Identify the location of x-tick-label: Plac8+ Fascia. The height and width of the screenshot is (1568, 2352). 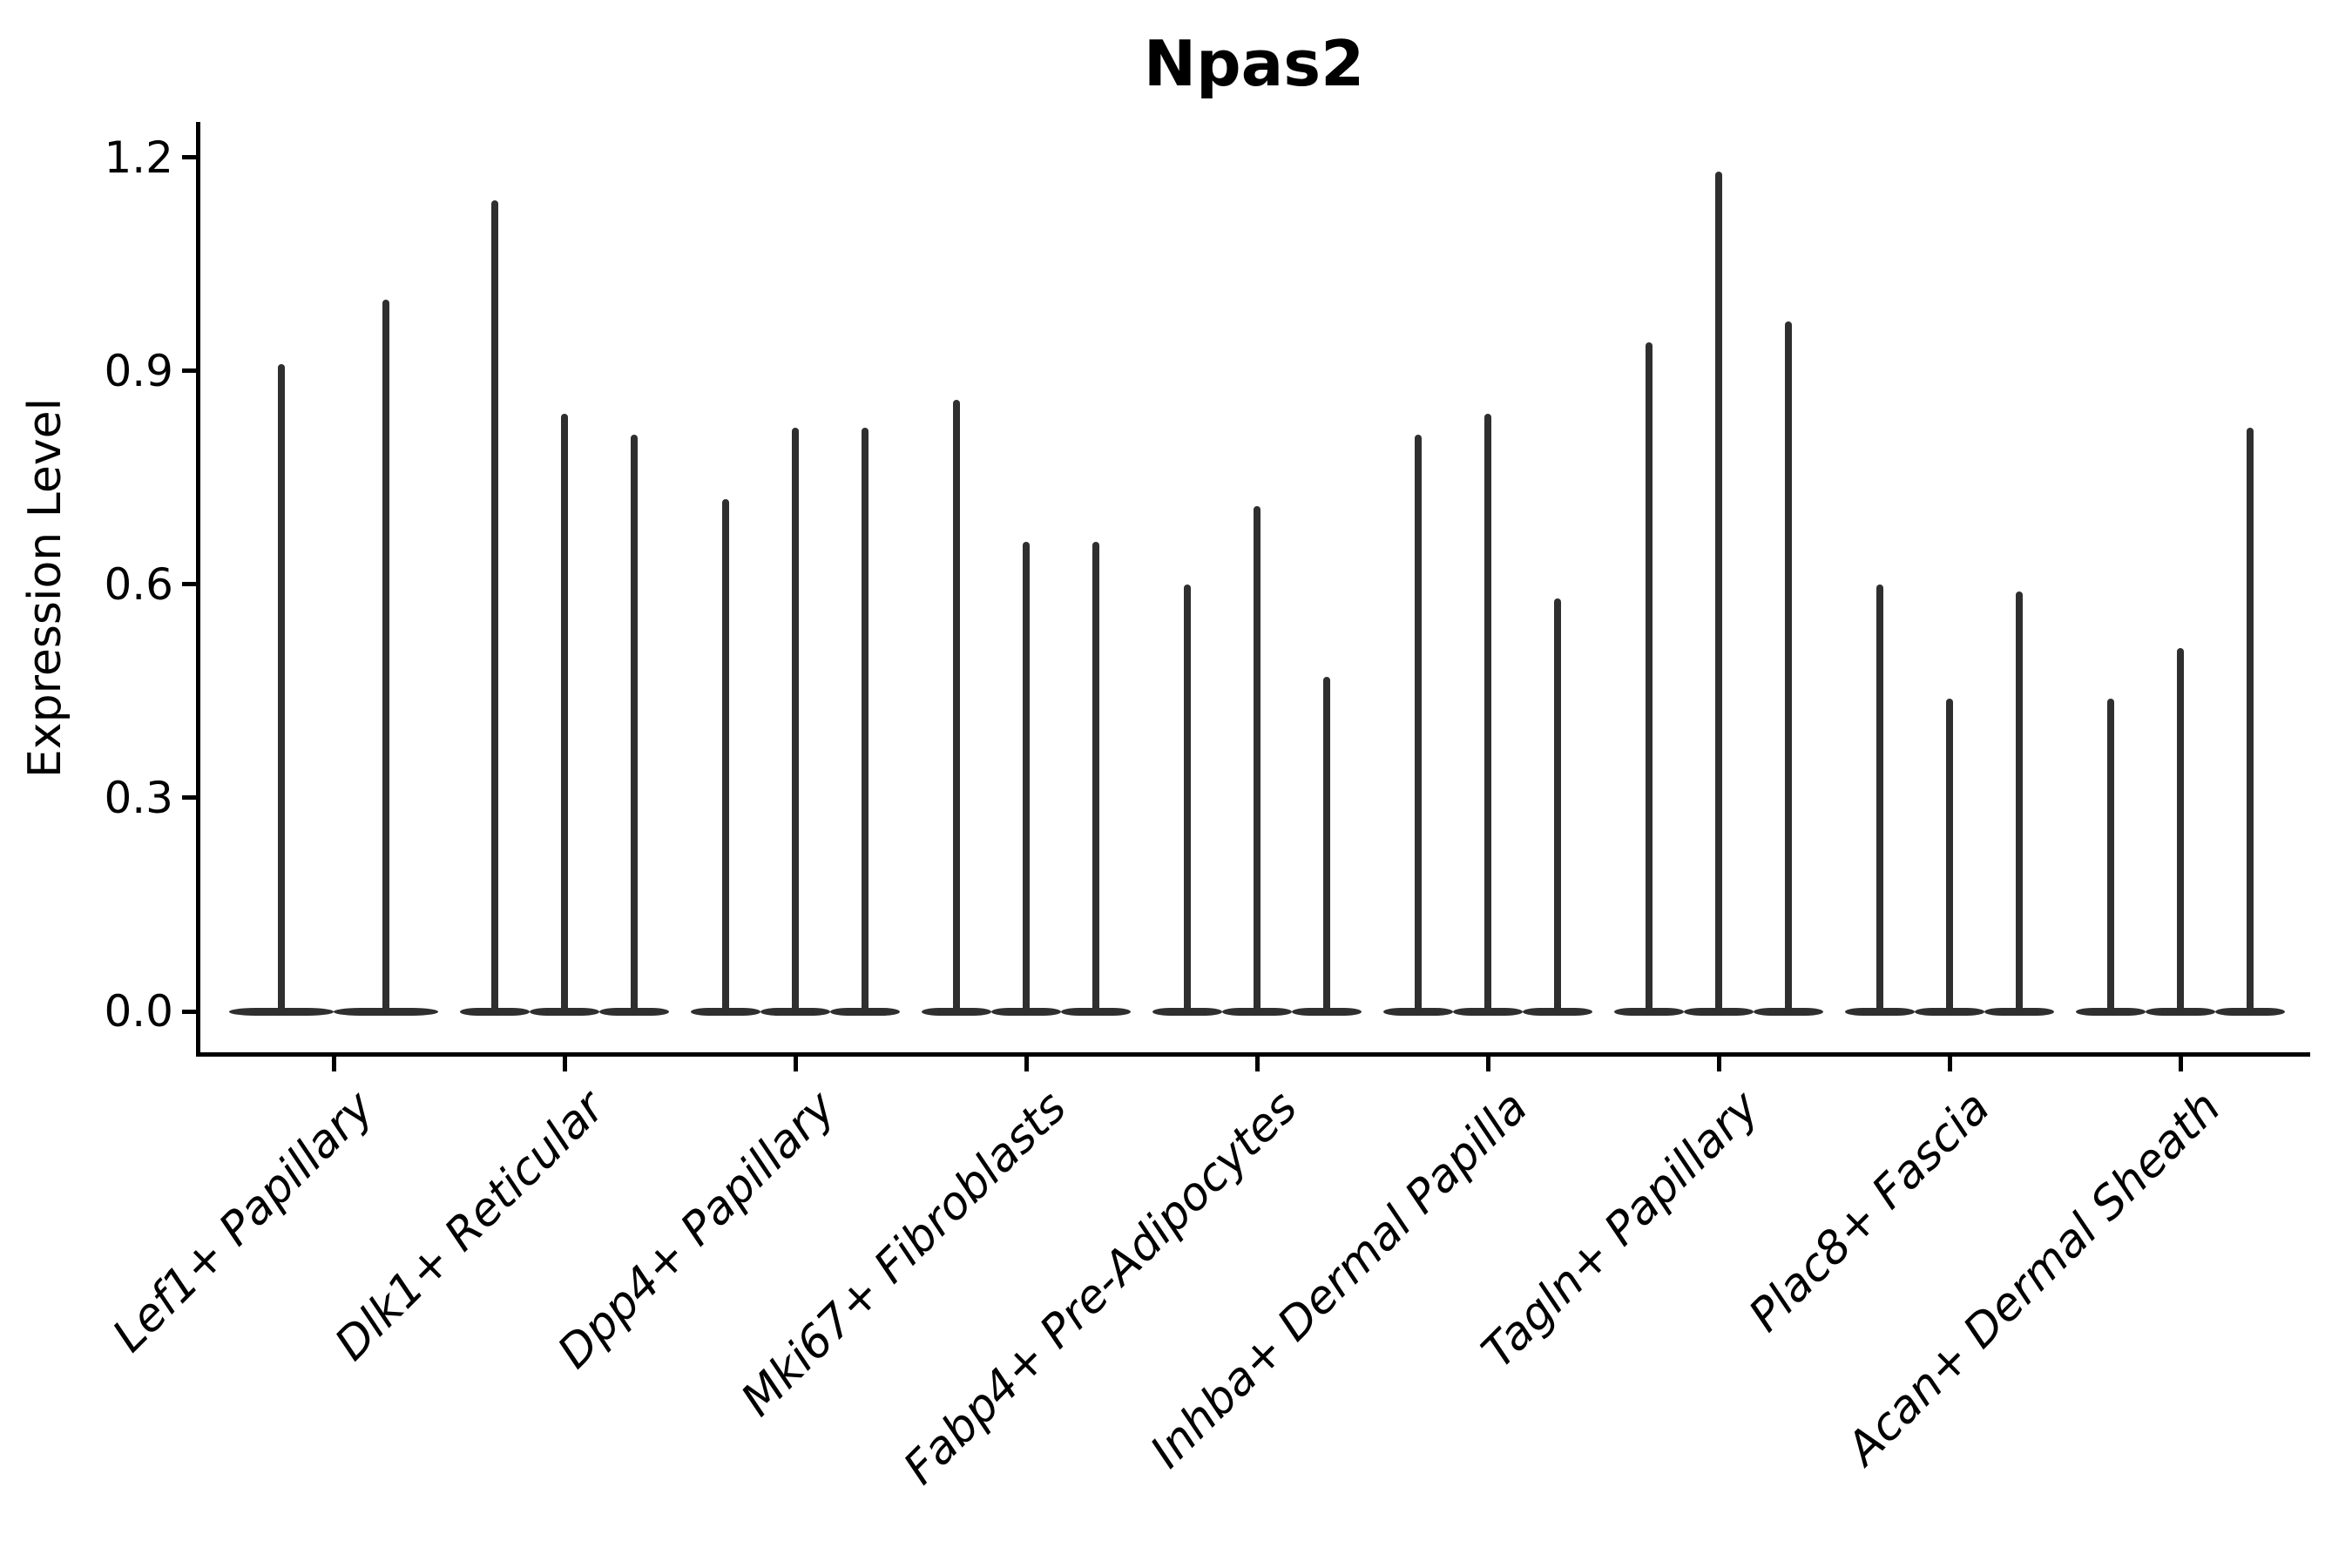
(1870, 1211).